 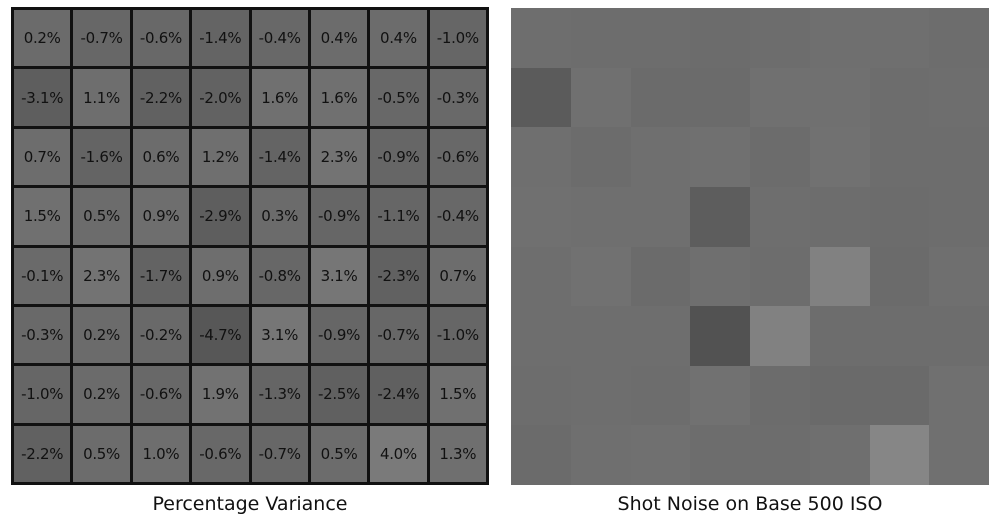 I want to click on variance-cell: -2.9%, so click(x=220, y=216).